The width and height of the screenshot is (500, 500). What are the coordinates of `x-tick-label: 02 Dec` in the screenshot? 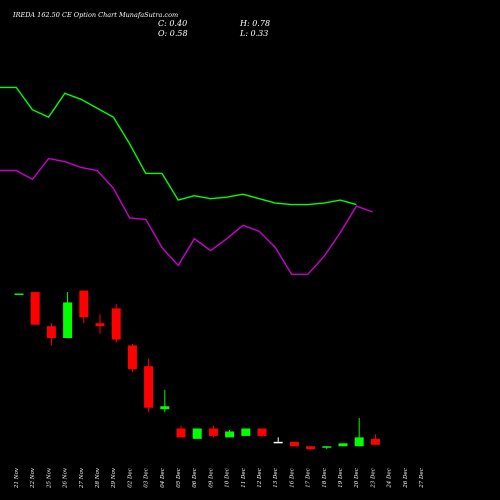 It's located at (130, 478).